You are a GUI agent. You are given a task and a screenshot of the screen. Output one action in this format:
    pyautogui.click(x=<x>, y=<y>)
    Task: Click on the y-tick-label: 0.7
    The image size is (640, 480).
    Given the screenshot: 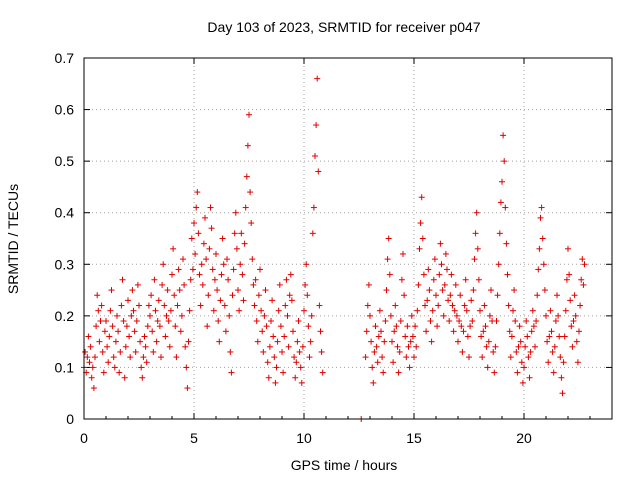 What is the action you would take?
    pyautogui.click(x=65, y=58)
    